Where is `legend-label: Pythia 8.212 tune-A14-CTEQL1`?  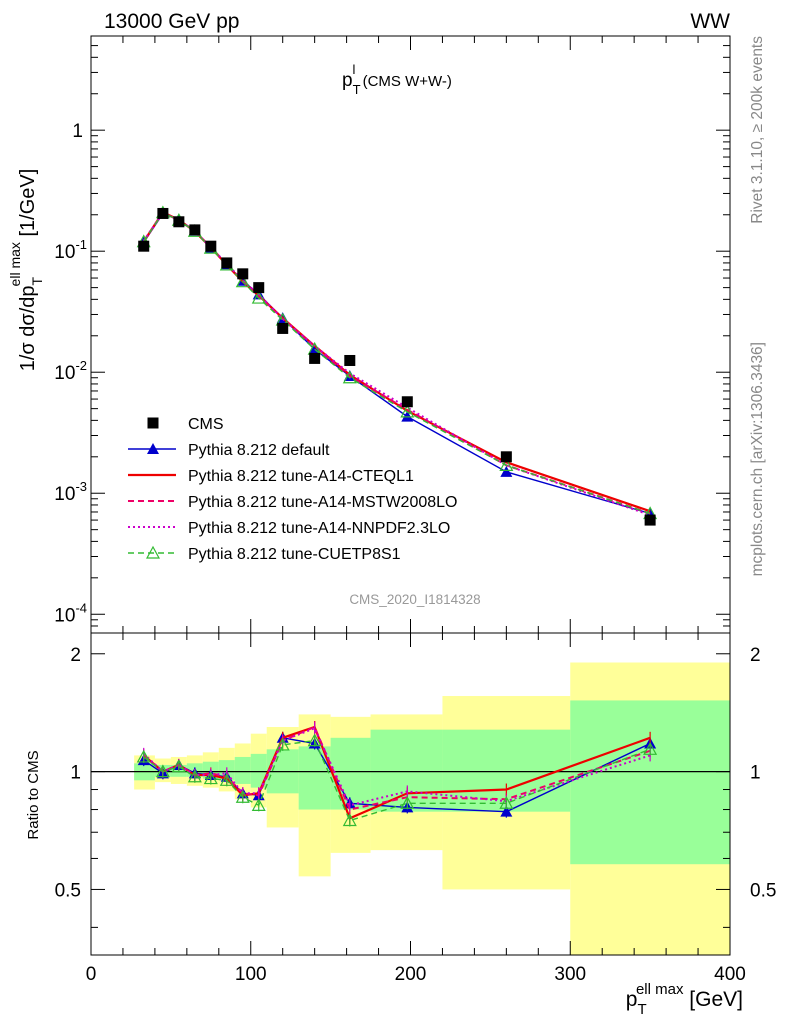
legend-label: Pythia 8.212 tune-A14-CTEQL1 is located at coordinates (301, 476).